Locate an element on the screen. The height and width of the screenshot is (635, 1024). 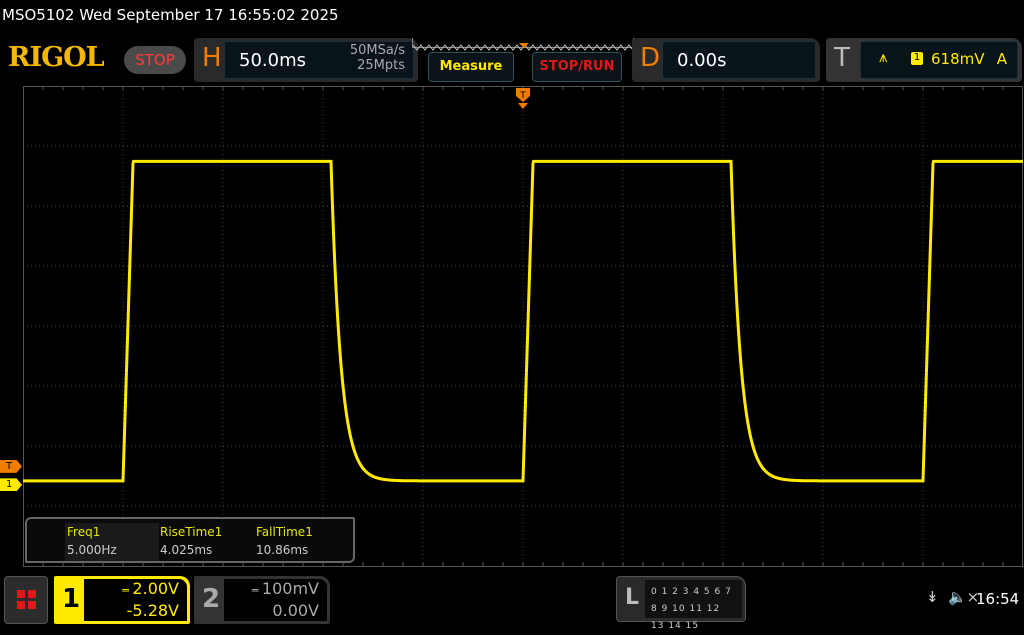
logic-row-0-7: 0 1 2 3 4 5 6 7 is located at coordinates (691, 592).